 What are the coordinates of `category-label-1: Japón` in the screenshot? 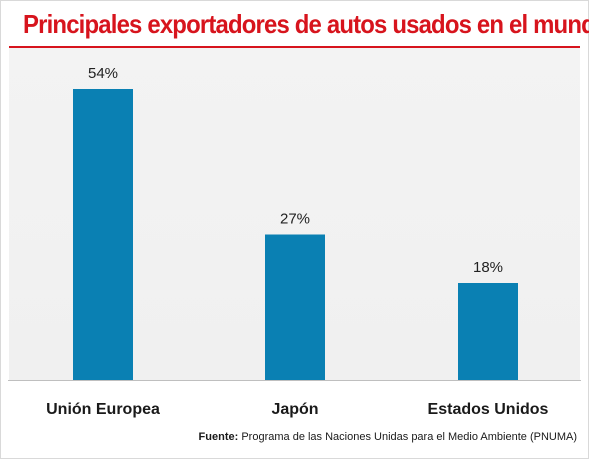 It's located at (294, 409).